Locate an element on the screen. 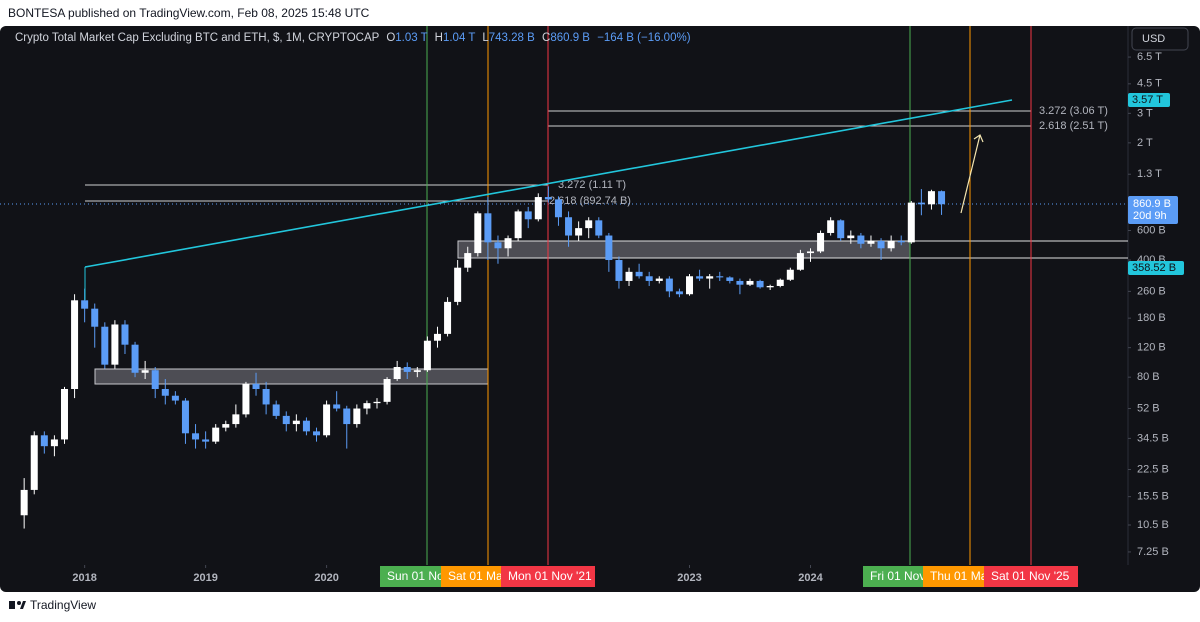 The image size is (1200, 622). legend-key: C is located at coordinates (546, 38).